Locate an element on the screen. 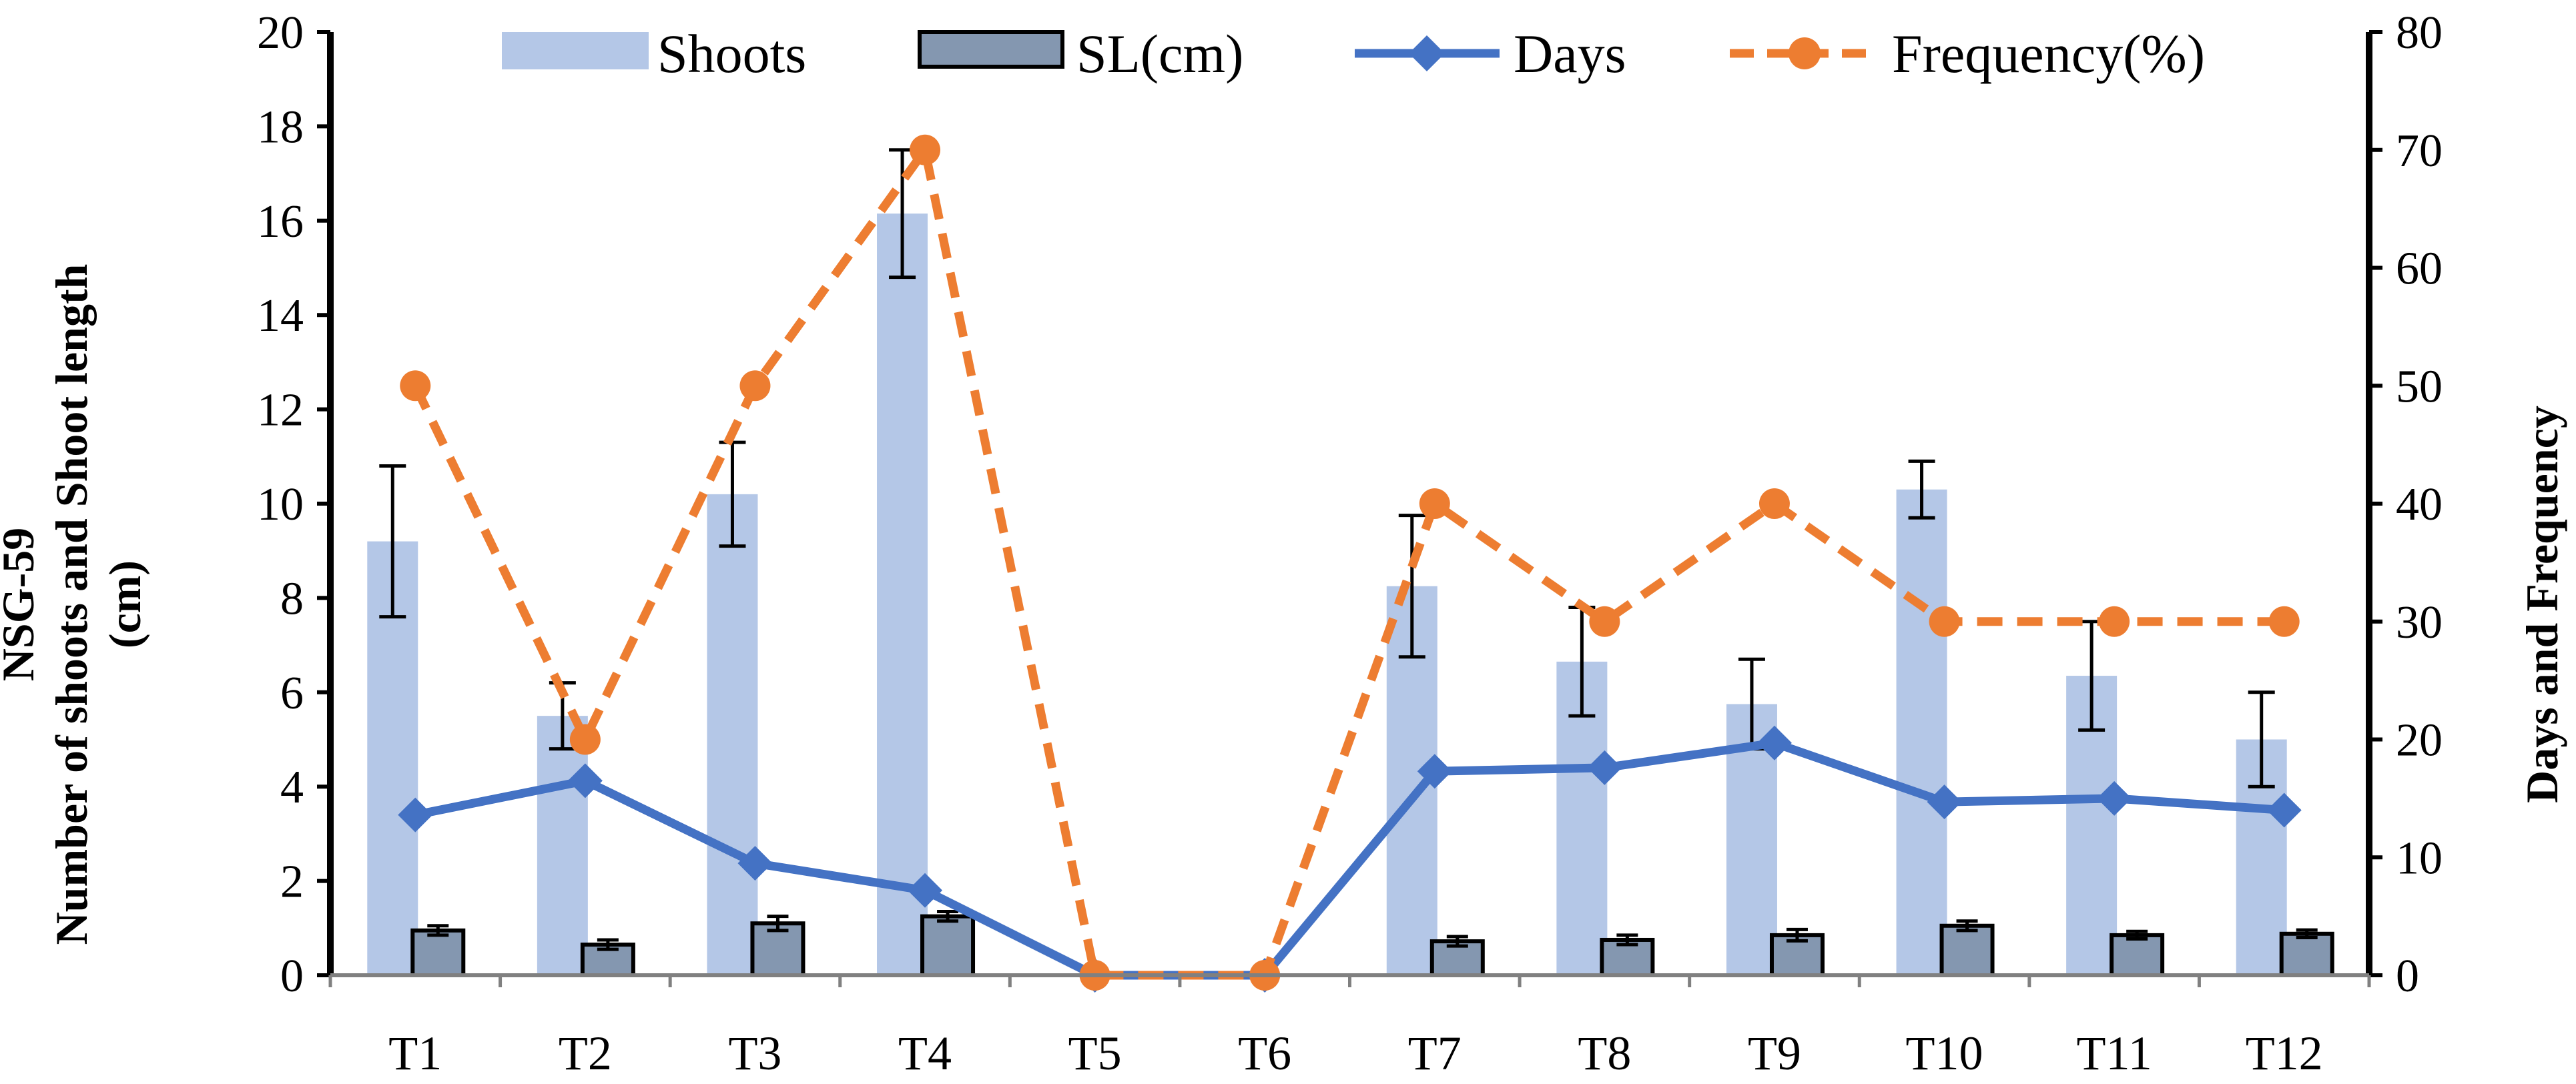 The image size is (2576, 1084). left-axis-tick-label: 0 is located at coordinates (292, 977).